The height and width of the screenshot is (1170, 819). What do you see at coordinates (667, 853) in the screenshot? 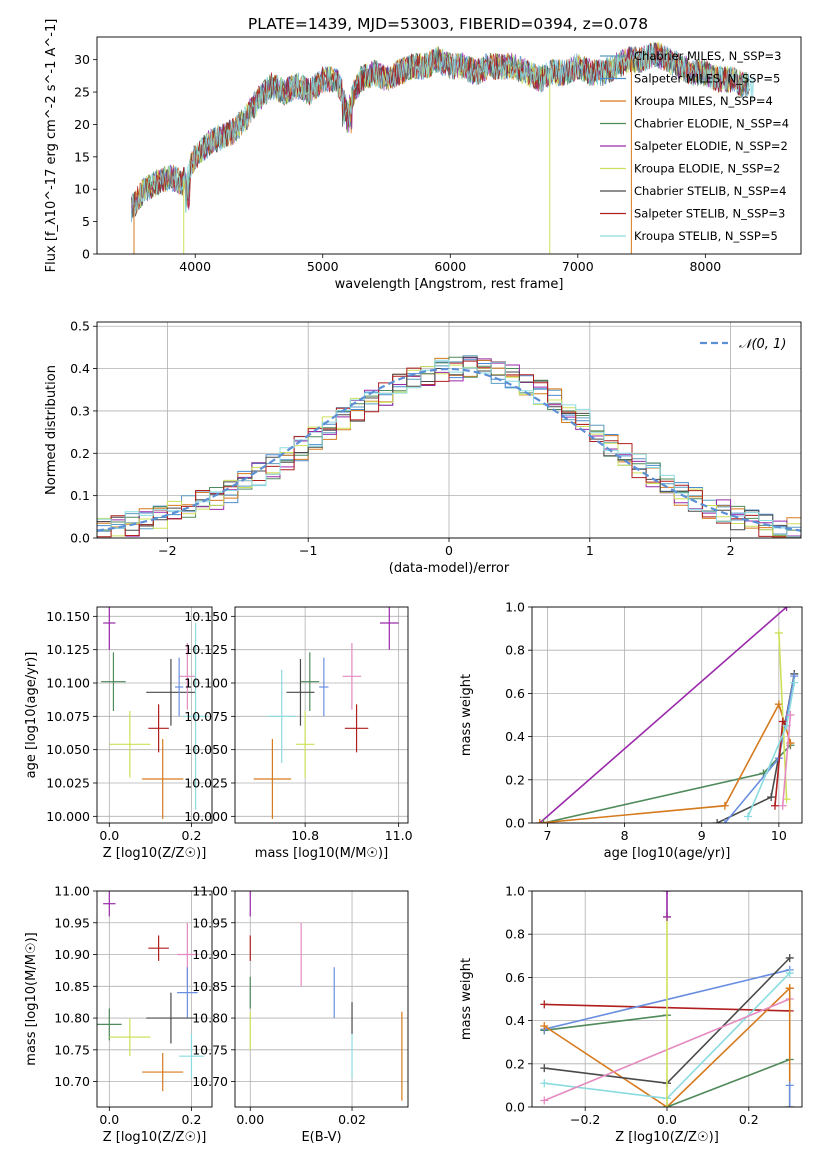
I see `x-axis-label: age [log10(age/yr)]` at bounding box center [667, 853].